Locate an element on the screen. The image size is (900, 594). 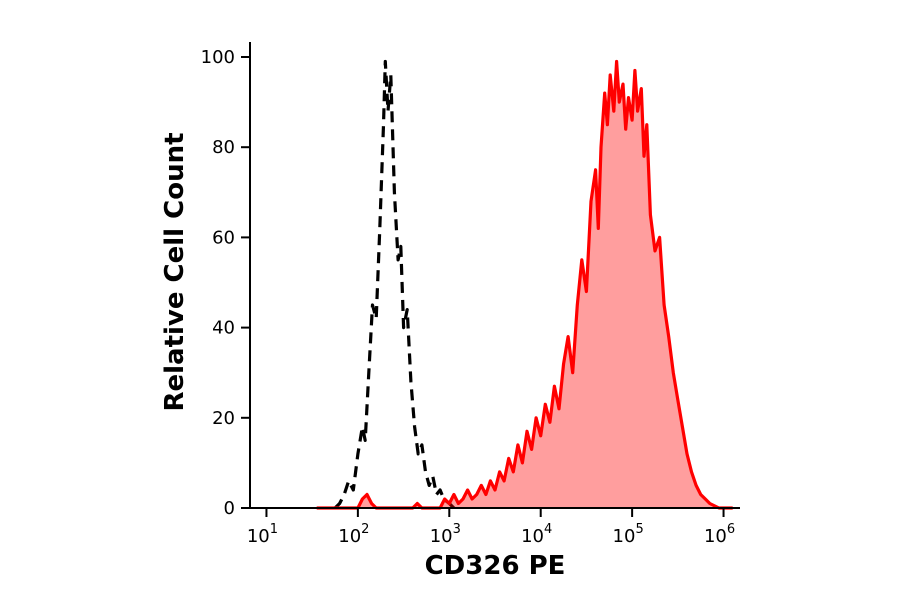
y-tick-label: 20 is located at coordinates (223, 418).